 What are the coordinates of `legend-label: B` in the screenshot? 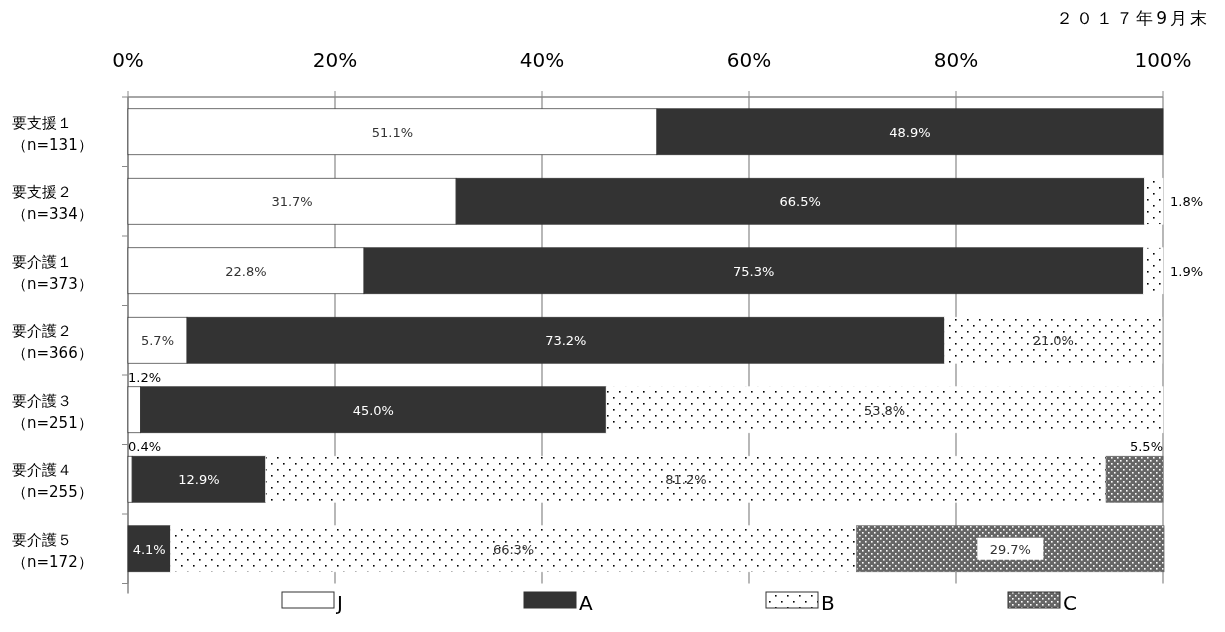 It's located at (828, 603).